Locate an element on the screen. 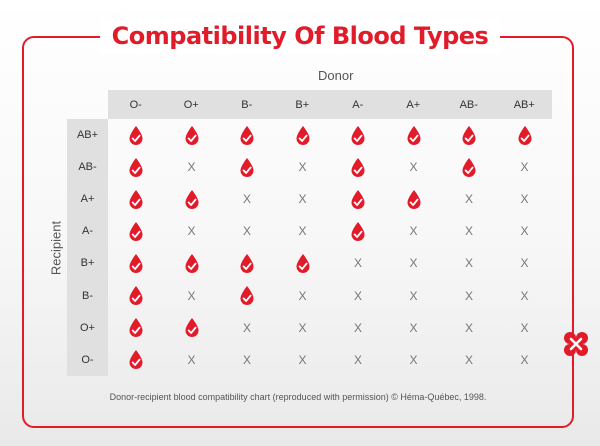 This screenshot has width=600, height=446. donor-header-B-: B- is located at coordinates (247, 104).